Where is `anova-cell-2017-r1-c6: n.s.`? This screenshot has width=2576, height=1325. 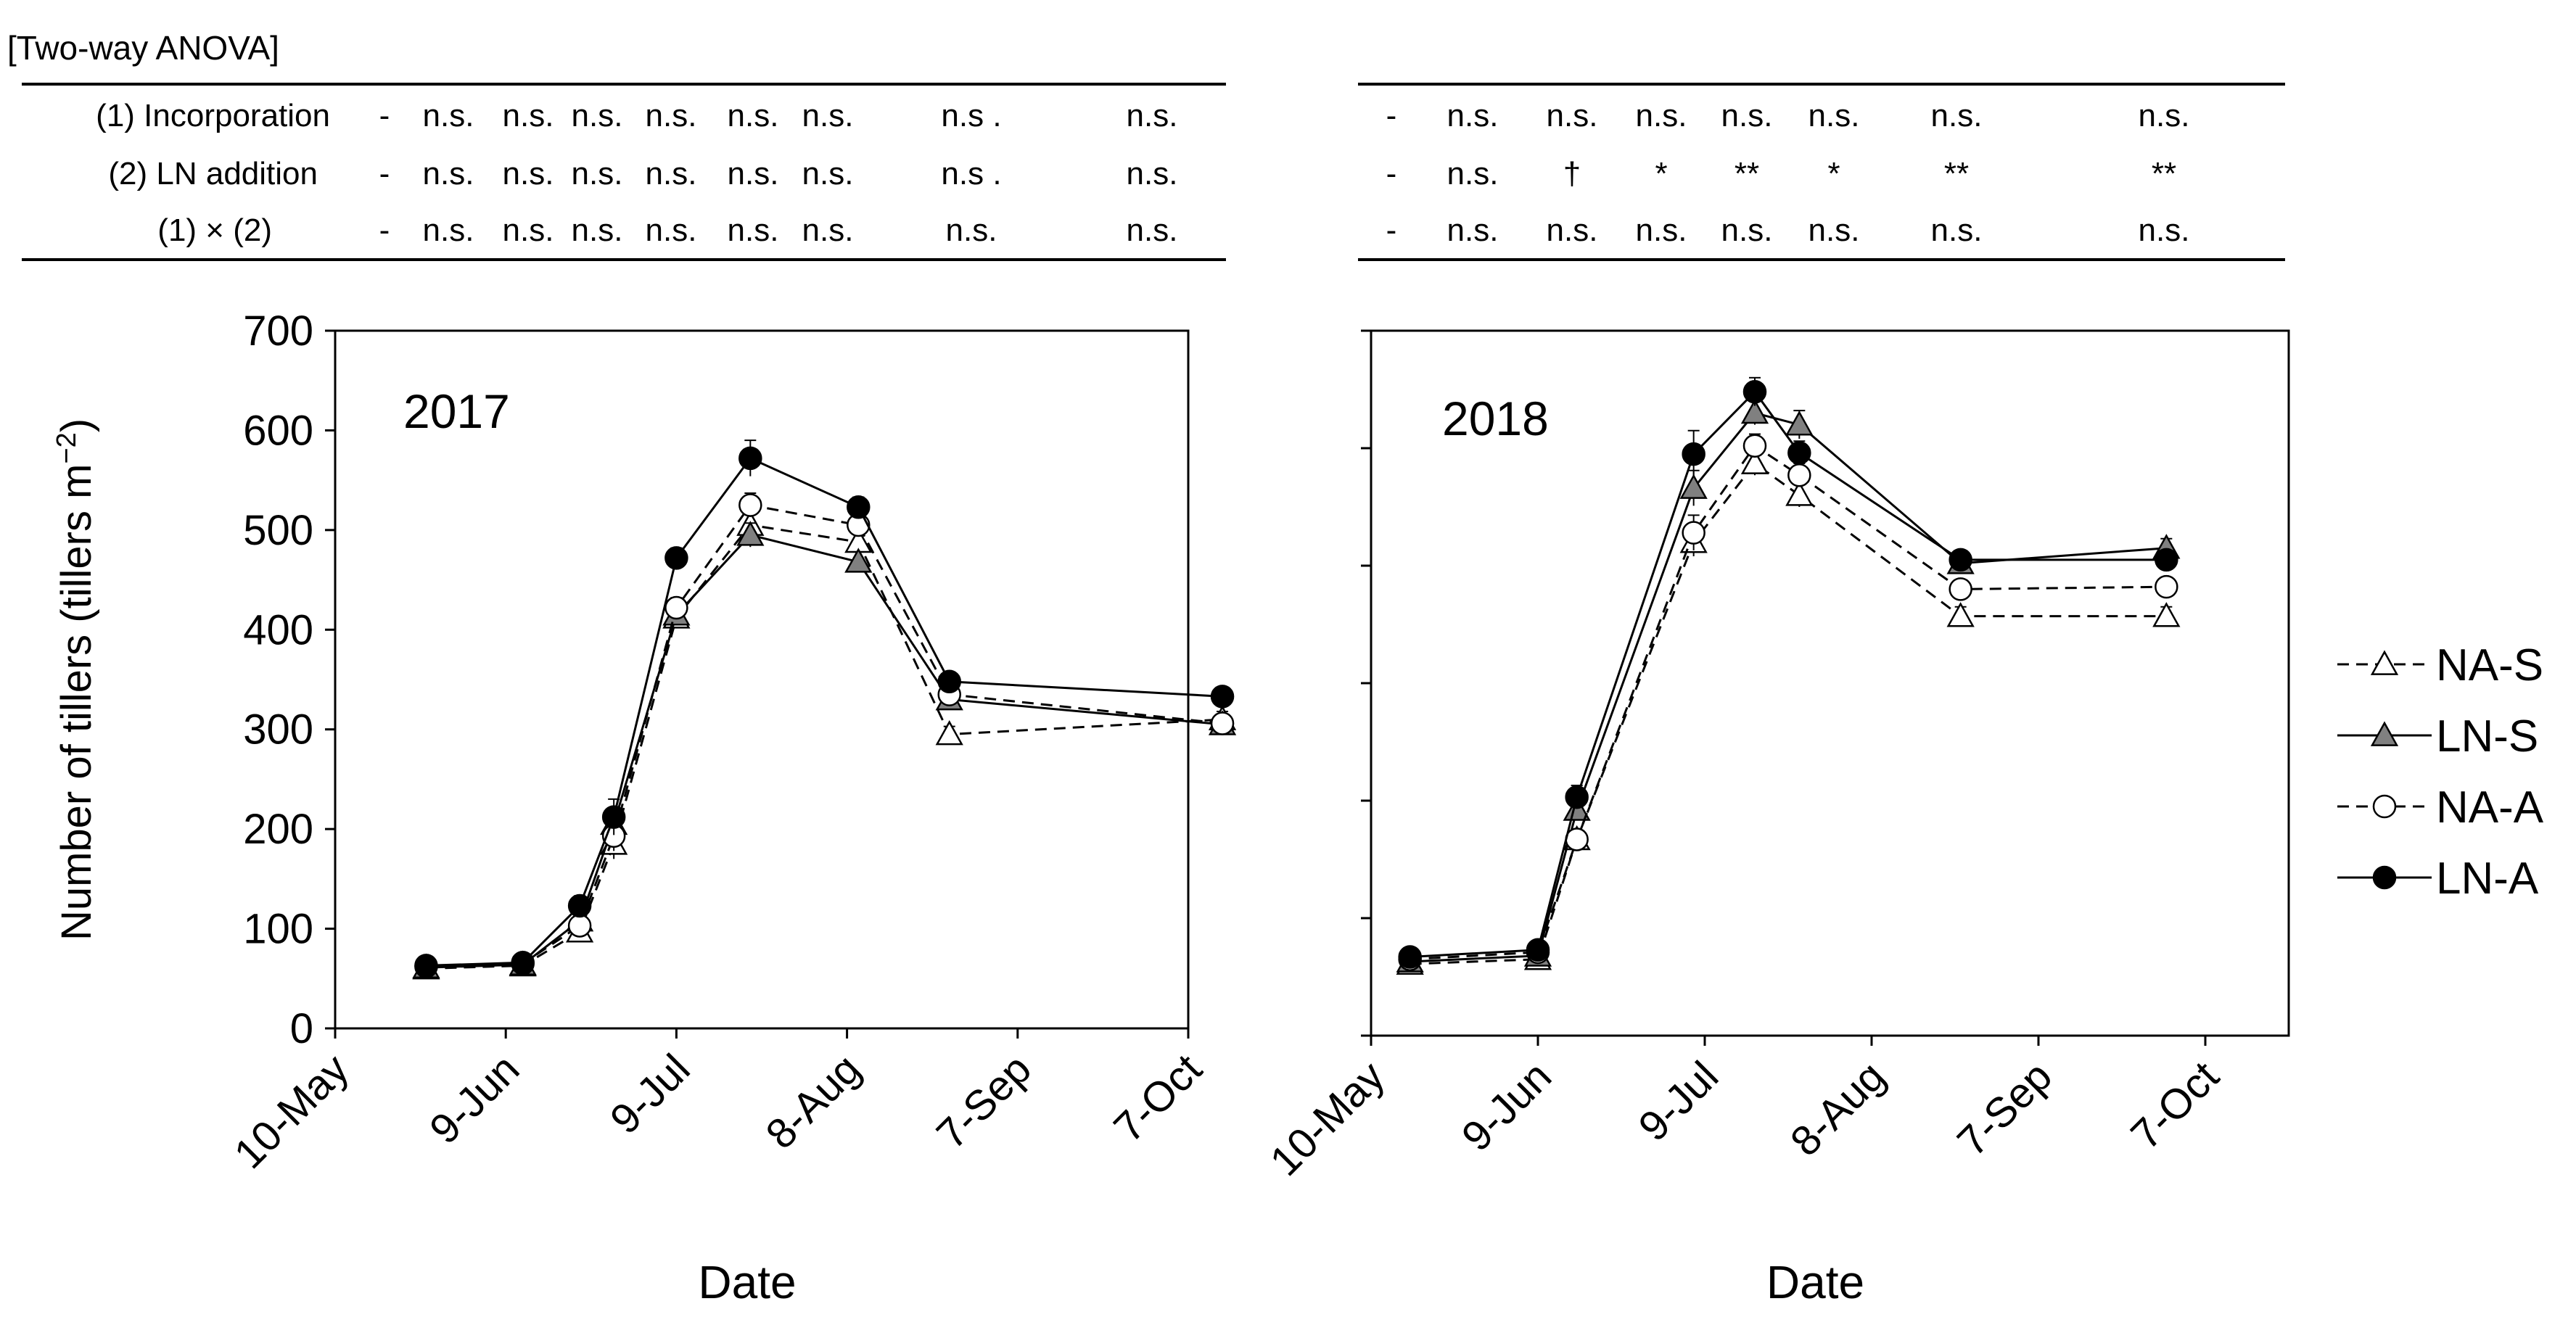
anova-cell-2017-r1-c6: n.s. is located at coordinates (753, 115).